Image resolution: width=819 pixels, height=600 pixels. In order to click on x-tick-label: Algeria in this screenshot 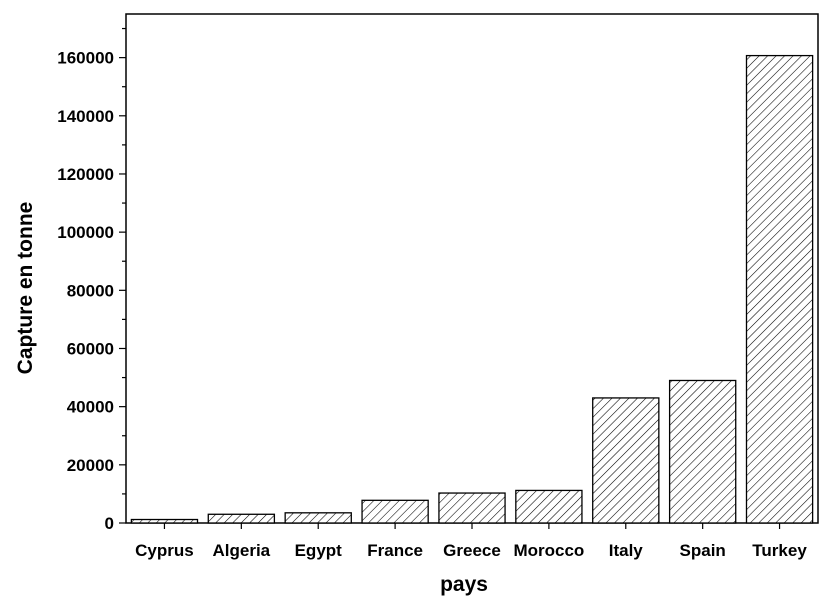, I will do `click(242, 550)`.